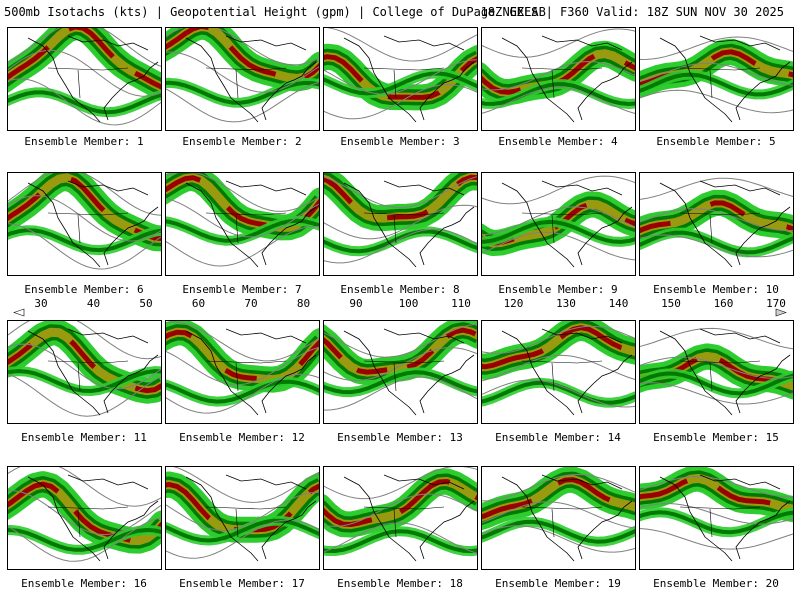 This screenshot has width=800, height=600. What do you see at coordinates (409, 303) in the screenshot?
I see `colorbar-tick-label: 100` at bounding box center [409, 303].